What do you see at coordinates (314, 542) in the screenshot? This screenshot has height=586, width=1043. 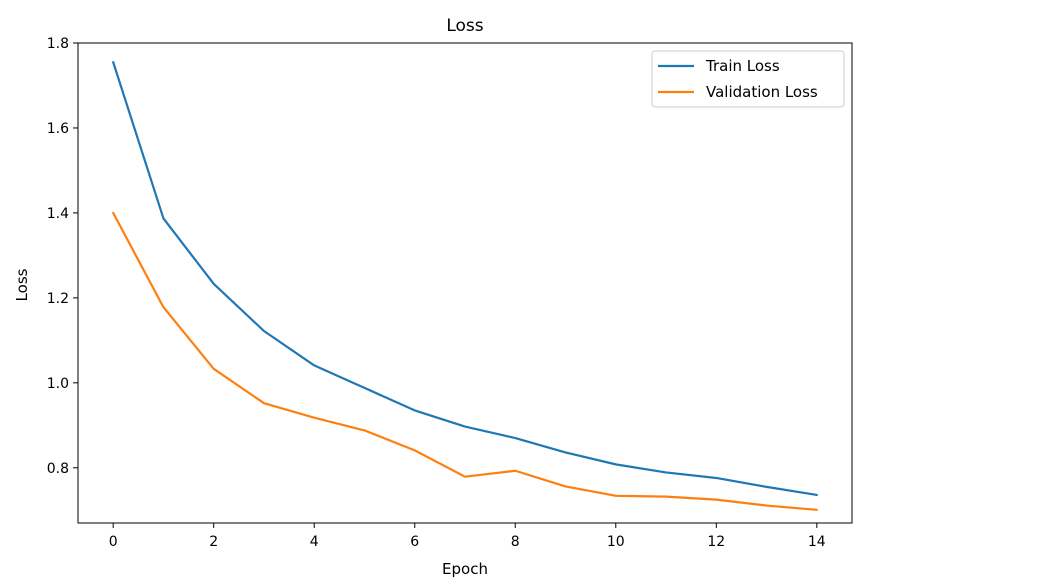 I see `x-tick-label: 4` at bounding box center [314, 542].